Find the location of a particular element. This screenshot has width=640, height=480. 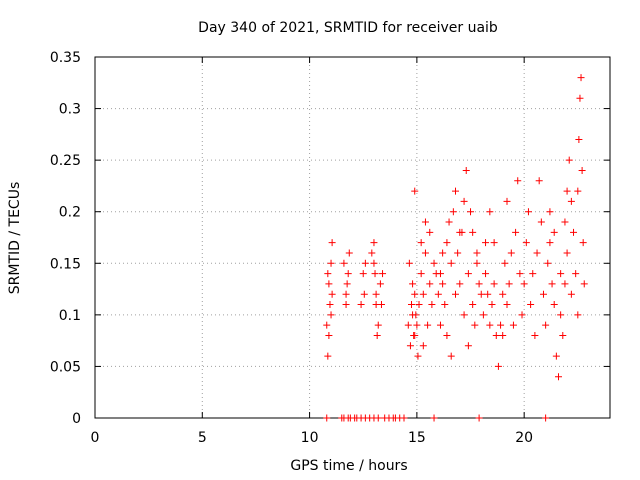

x-tick-label: 20 is located at coordinates (524, 438).